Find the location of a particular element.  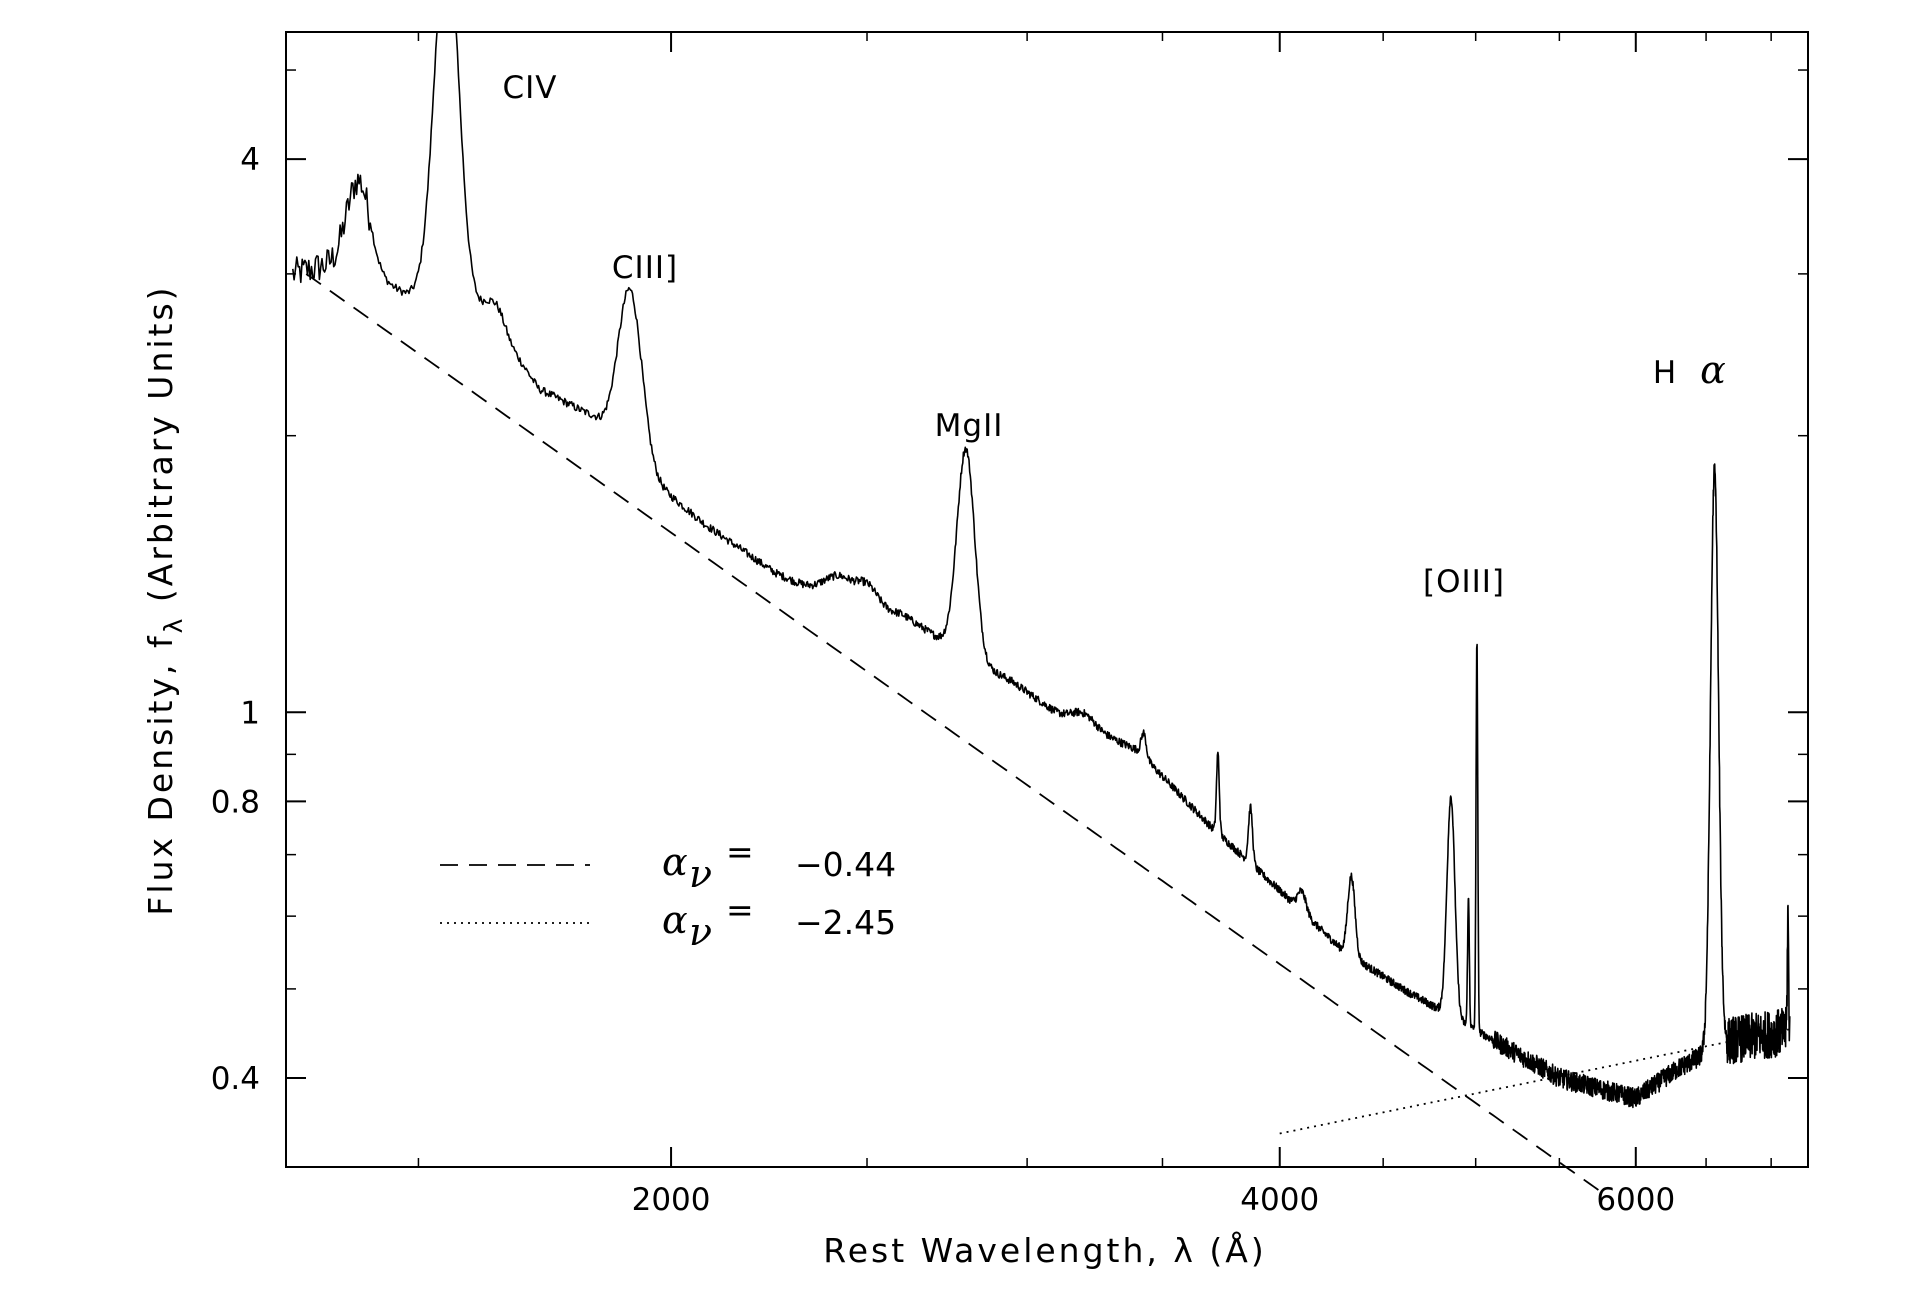

y-axis-title-tail: (Arbitrary Units) is located at coordinates (160, 449).